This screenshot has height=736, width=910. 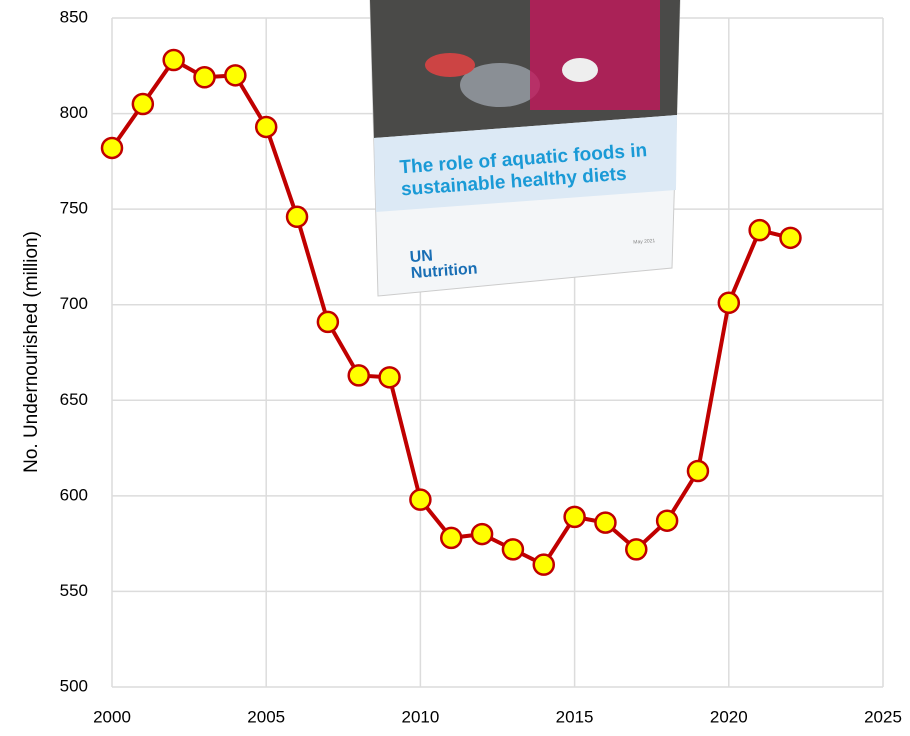 What do you see at coordinates (74, 112) in the screenshot?
I see `y-tick-label: 800` at bounding box center [74, 112].